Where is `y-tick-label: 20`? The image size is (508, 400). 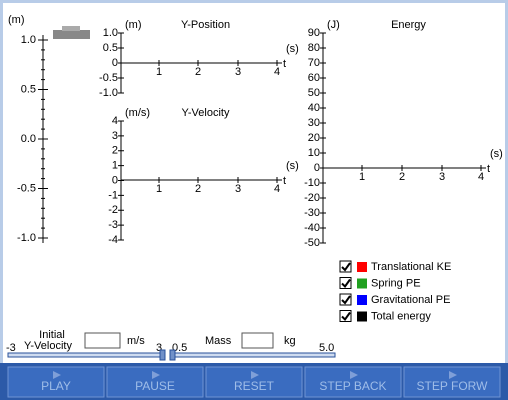
y-tick-label: 20 is located at coordinates (314, 138).